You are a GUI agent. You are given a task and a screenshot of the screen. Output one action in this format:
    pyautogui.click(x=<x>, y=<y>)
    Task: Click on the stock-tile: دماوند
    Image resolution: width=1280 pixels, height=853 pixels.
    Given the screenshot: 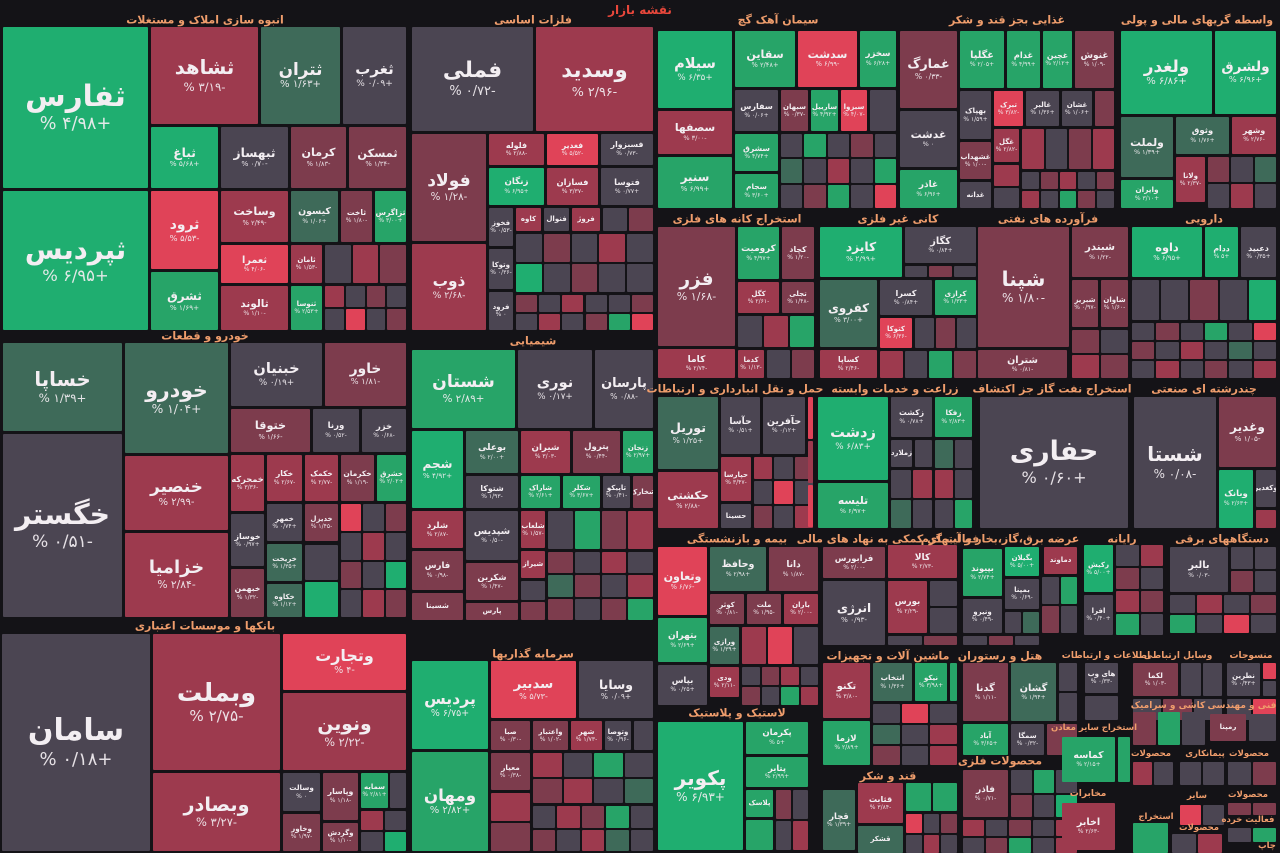 What is the action you would take?
    pyautogui.click(x=1060, y=560)
    